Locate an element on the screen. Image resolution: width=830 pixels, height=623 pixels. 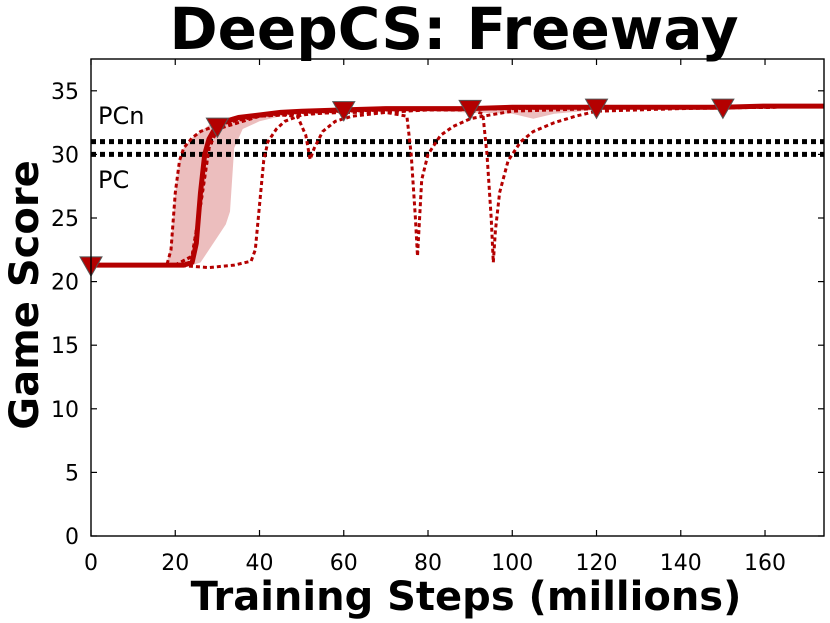
reference-label-pcn: PCn is located at coordinates (121, 116).